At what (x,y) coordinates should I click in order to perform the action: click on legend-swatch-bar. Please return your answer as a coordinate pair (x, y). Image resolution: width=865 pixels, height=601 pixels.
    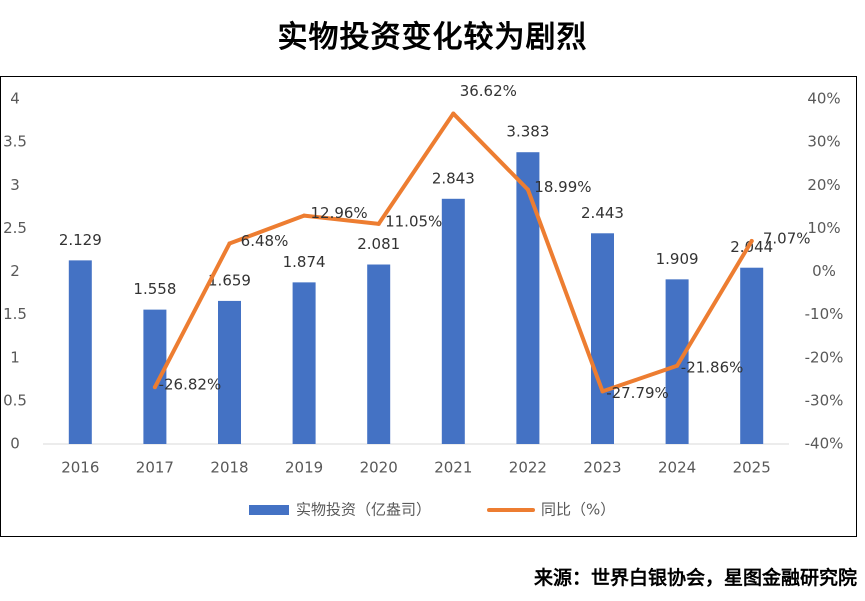
    Looking at the image, I should click on (269, 510).